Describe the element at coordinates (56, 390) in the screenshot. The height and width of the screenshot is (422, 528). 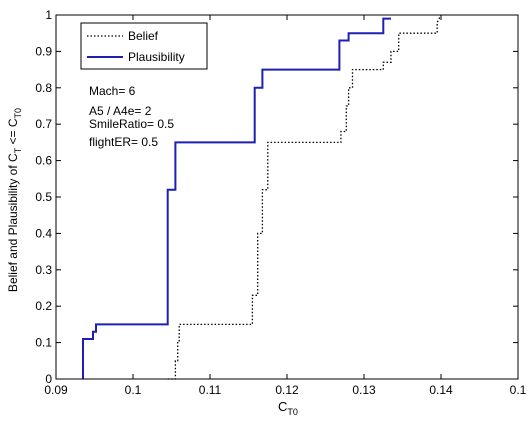
I see `x-tick-label: 0.09` at that location.